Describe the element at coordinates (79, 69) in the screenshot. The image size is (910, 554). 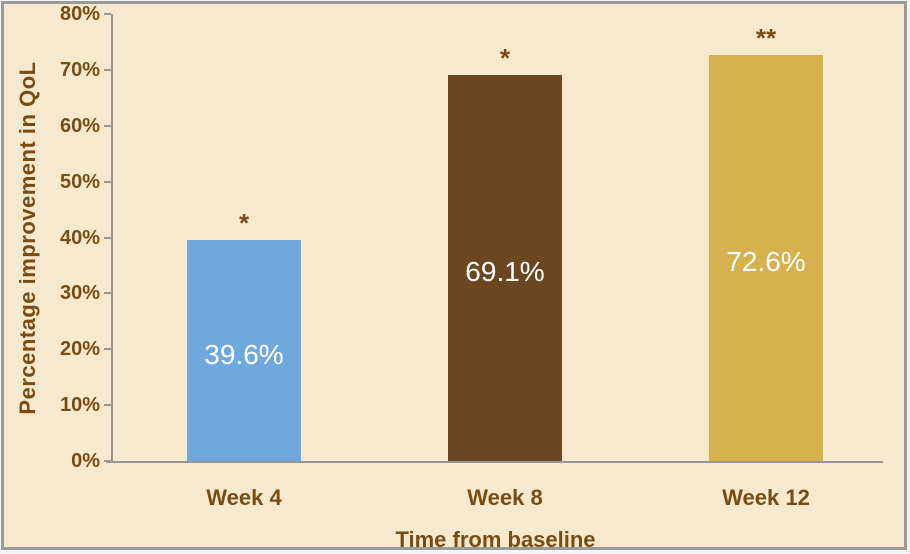
I see `y-tick-label: 70%` at that location.